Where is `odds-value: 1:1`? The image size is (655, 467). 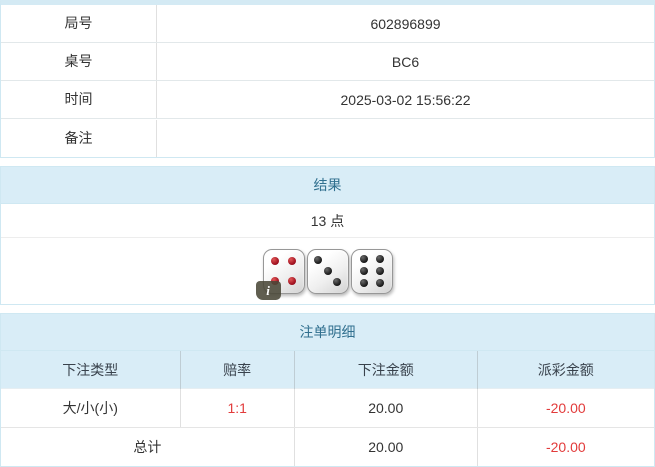 odds-value: 1:1 is located at coordinates (238, 408).